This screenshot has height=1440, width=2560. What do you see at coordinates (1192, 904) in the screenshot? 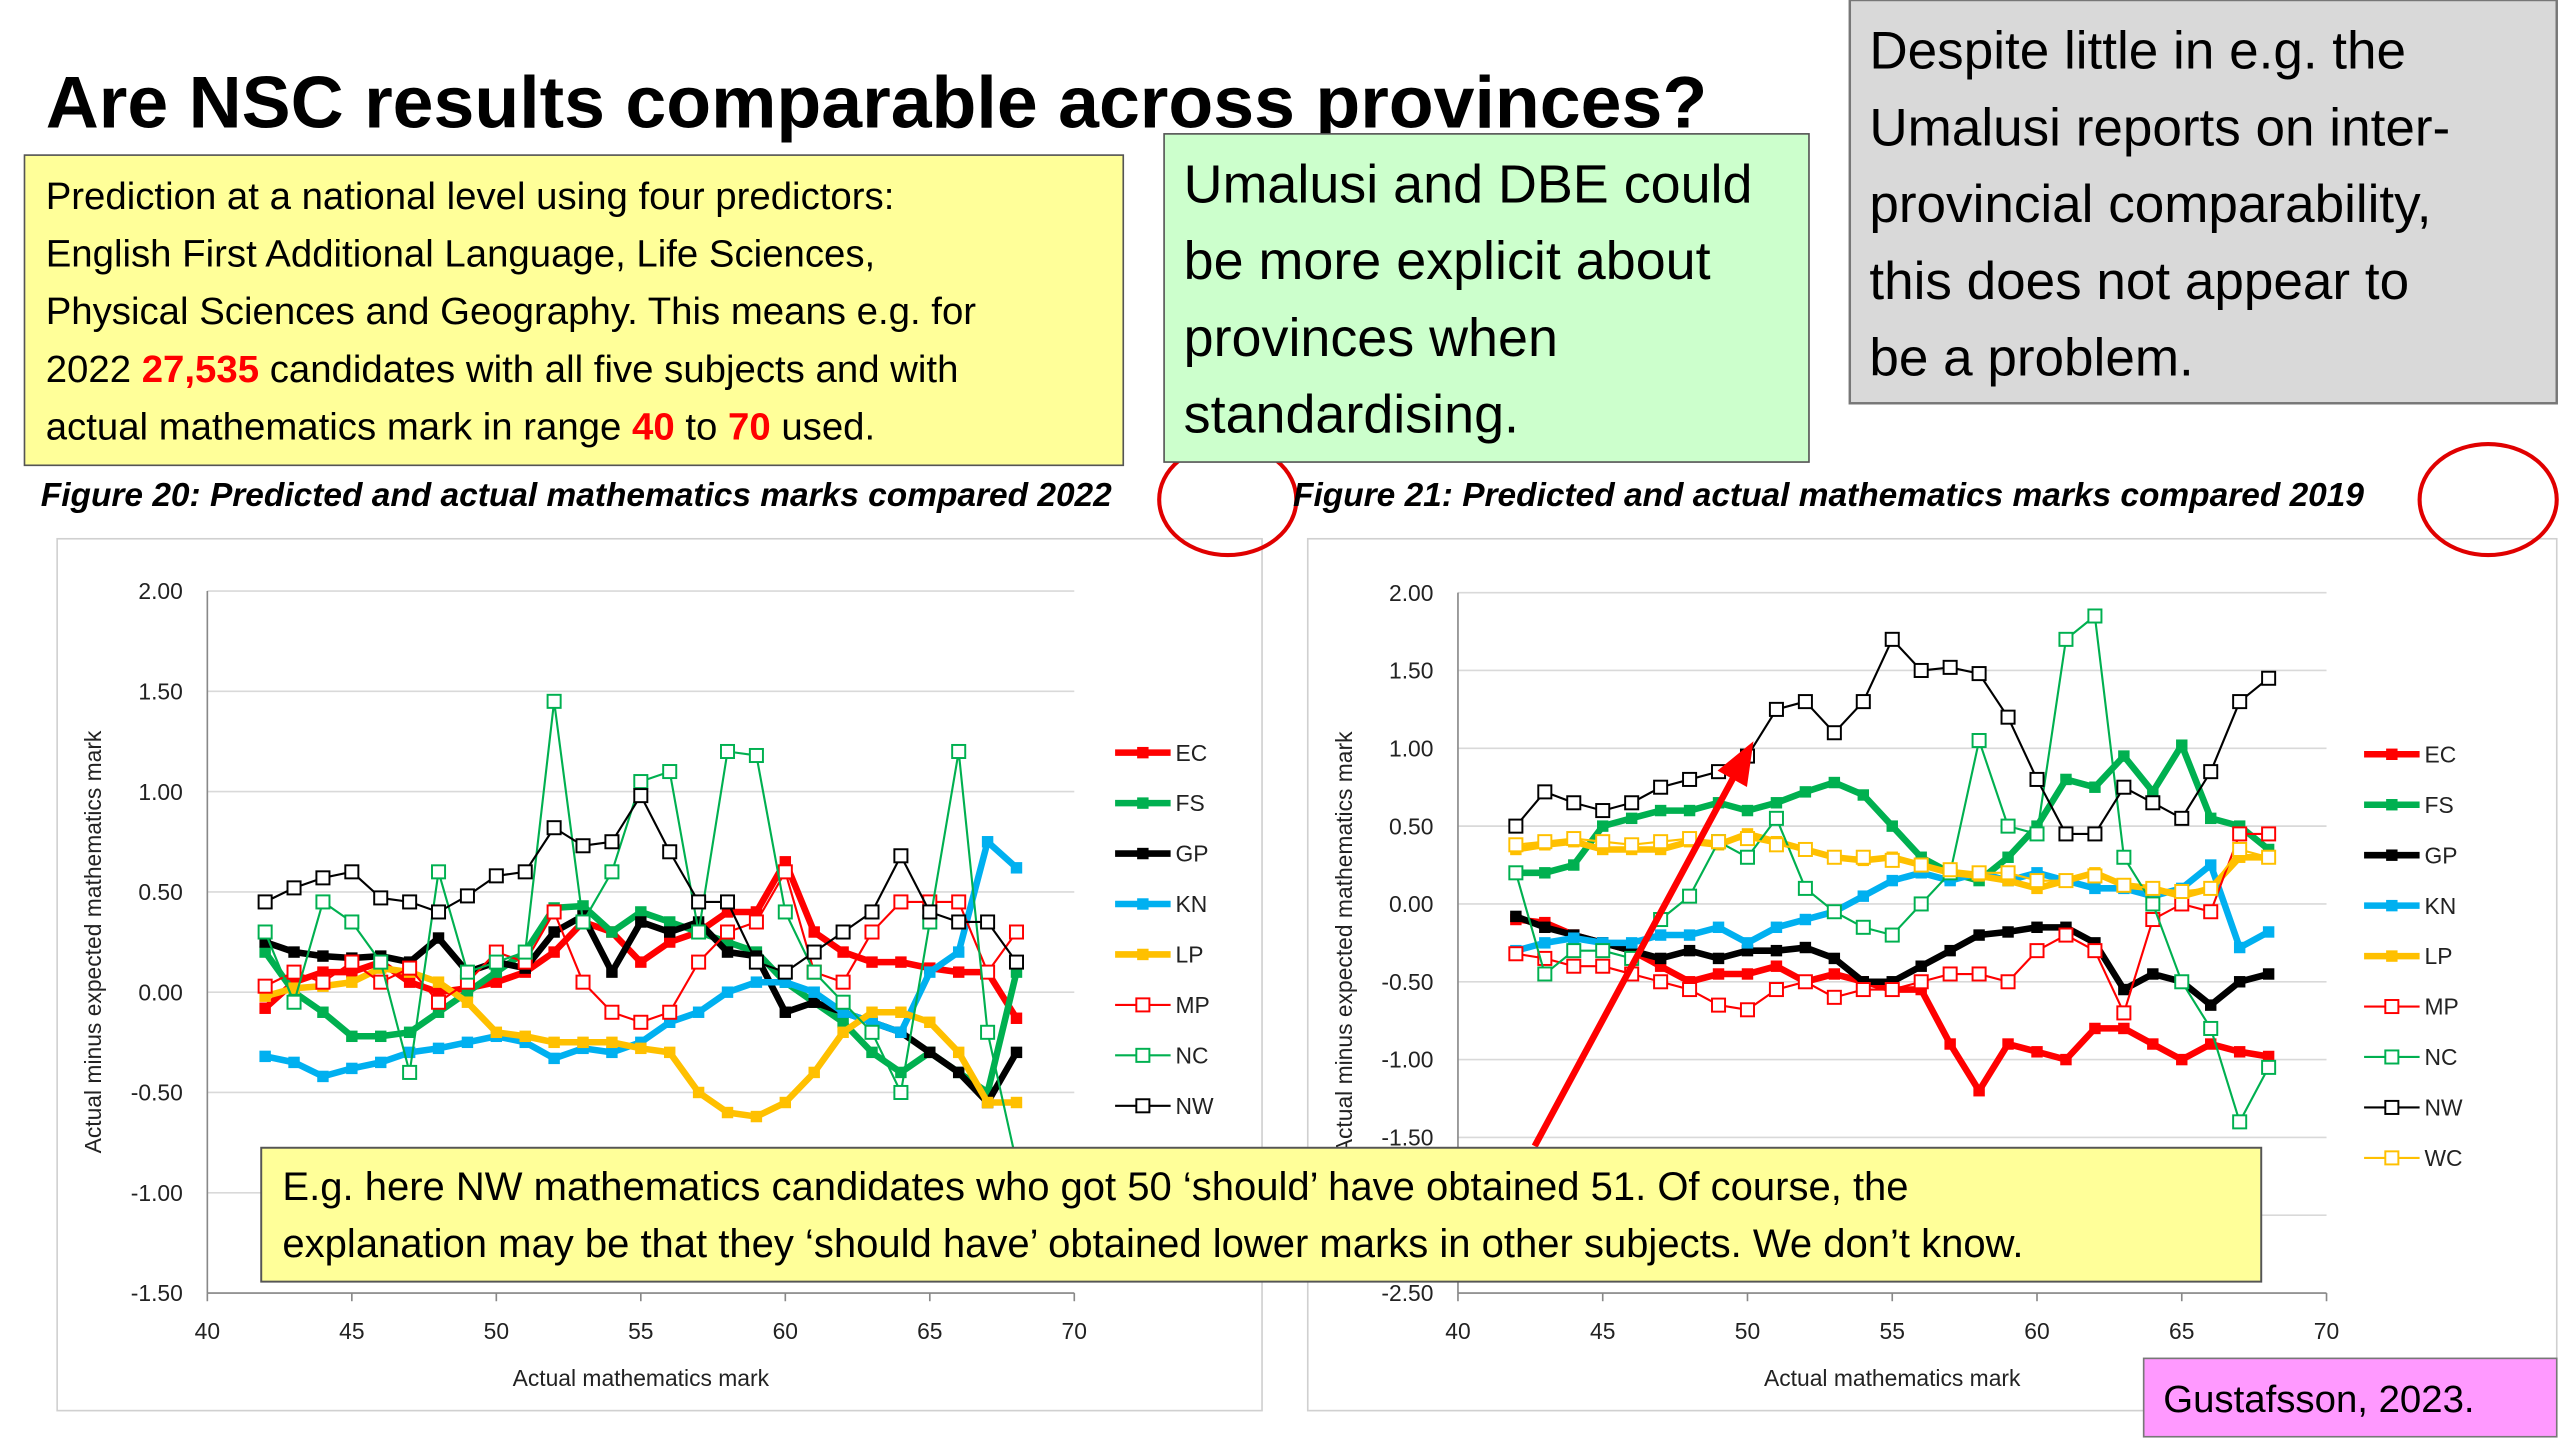
I see `legend-label: KN` at bounding box center [1192, 904].